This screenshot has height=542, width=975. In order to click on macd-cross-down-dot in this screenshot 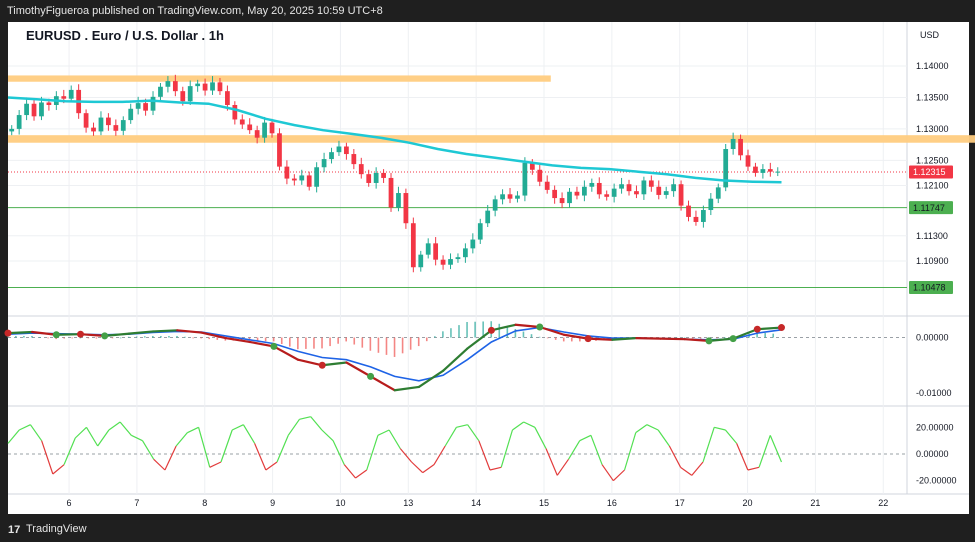, I will do `click(322, 365)`.